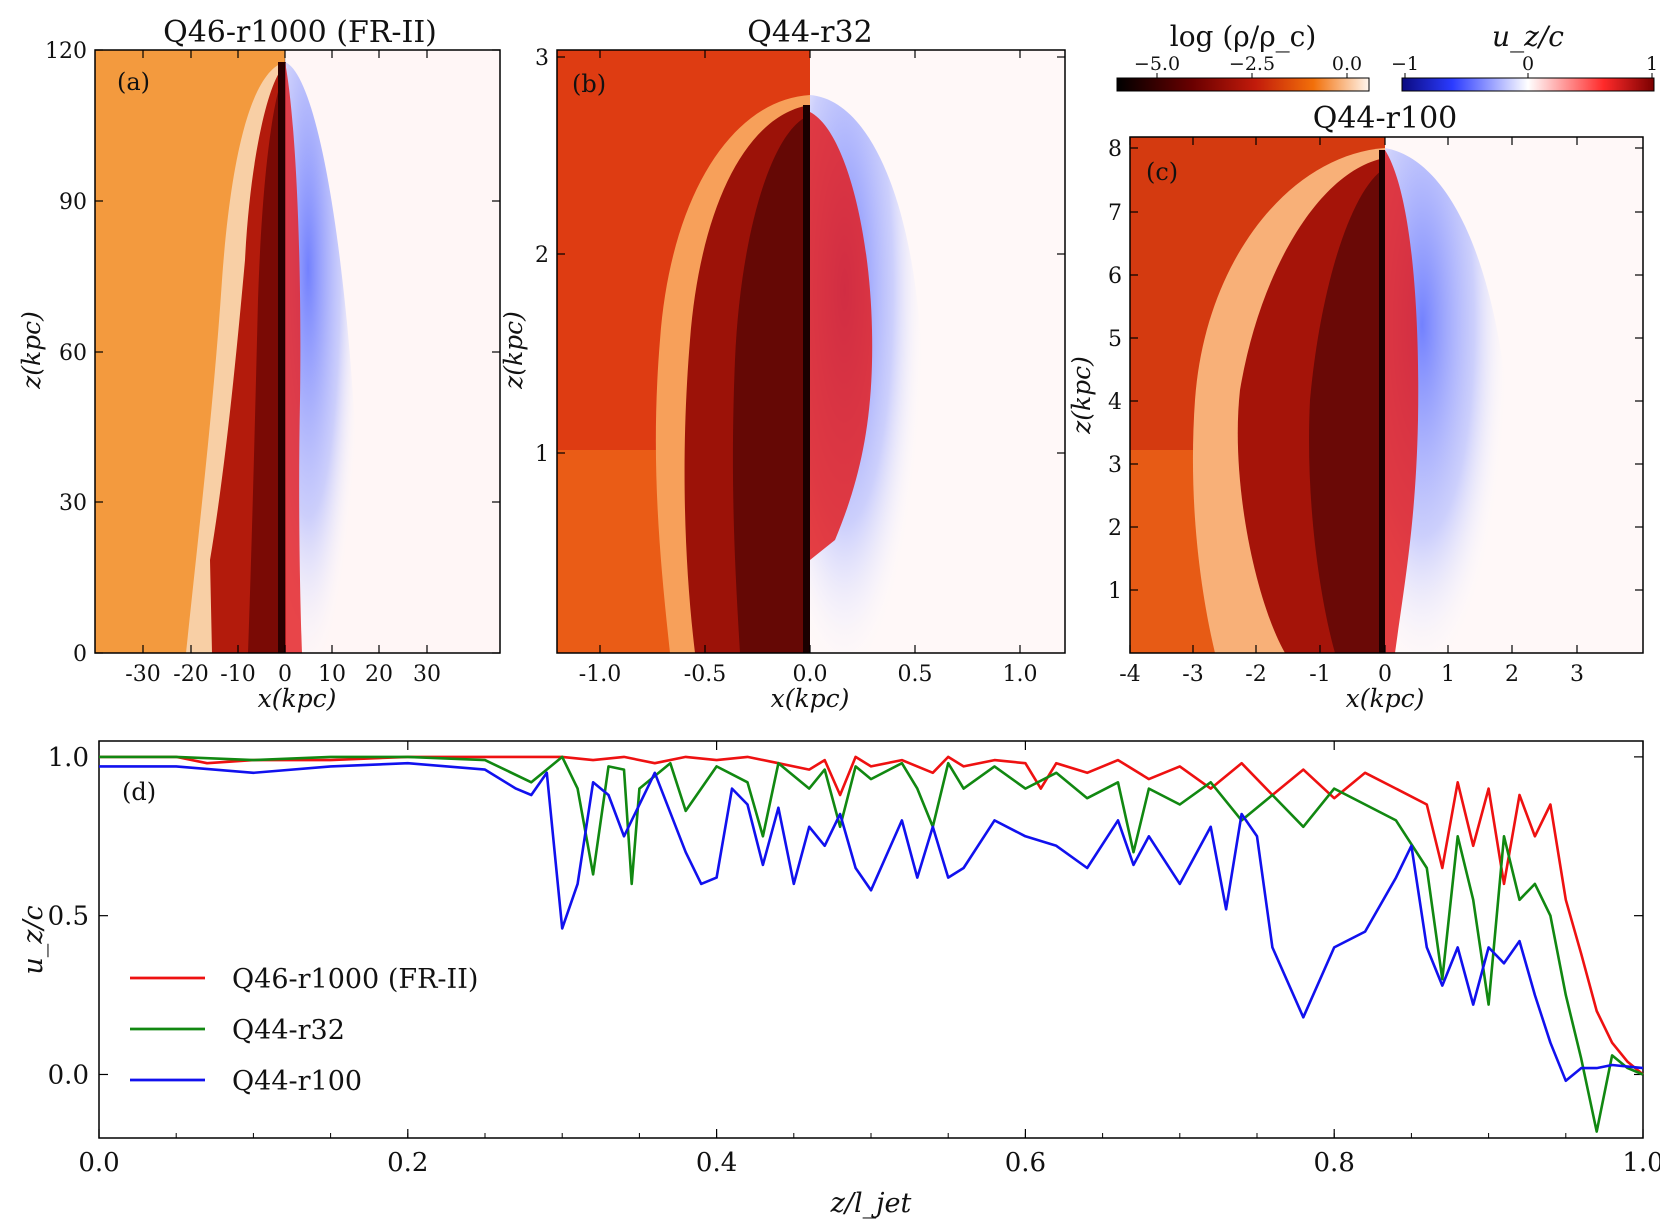 Image resolution: width=1660 pixels, height=1227 pixels. Describe the element at coordinates (716, 1163) in the screenshot. I see `x-tick-label: 0.4` at that location.